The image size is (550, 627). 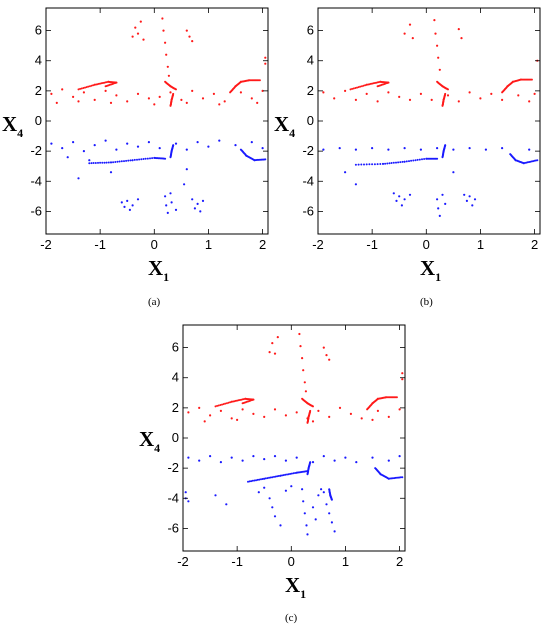 I want to click on series-lower, so click(x=294, y=495).